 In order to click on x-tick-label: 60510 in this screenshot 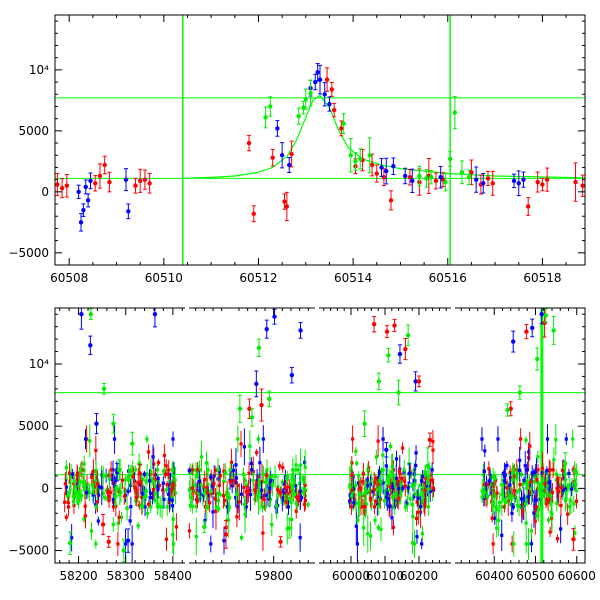, I will do `click(164, 278)`.